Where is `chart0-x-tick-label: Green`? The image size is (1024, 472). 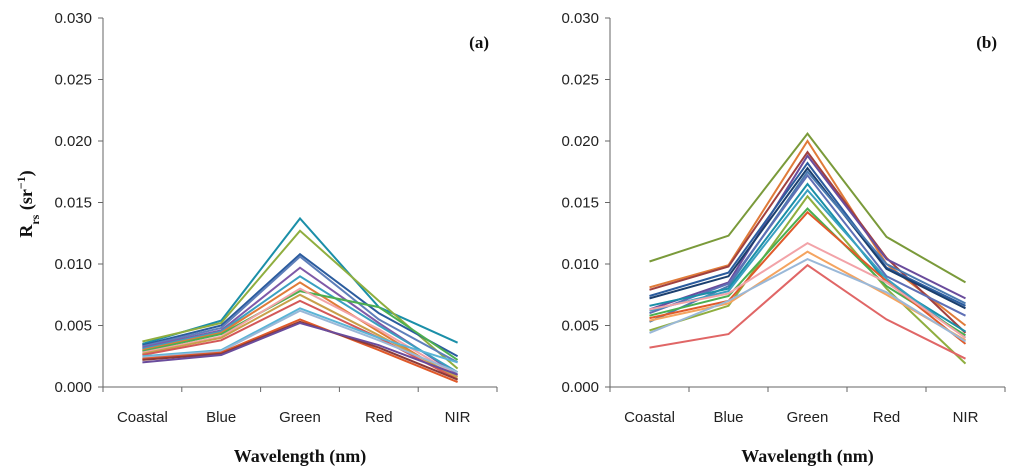 chart0-x-tick-label: Green is located at coordinates (300, 417).